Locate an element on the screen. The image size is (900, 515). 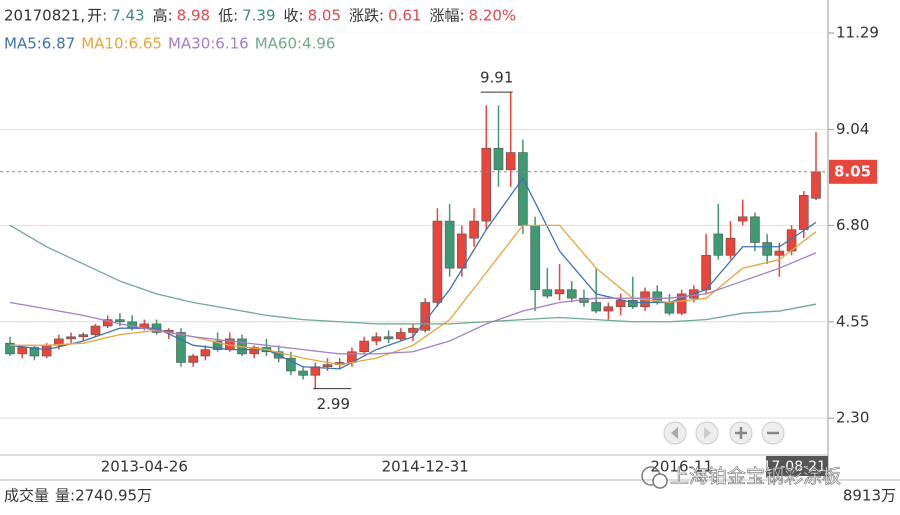
watermark-icon is located at coordinates (660, 481).